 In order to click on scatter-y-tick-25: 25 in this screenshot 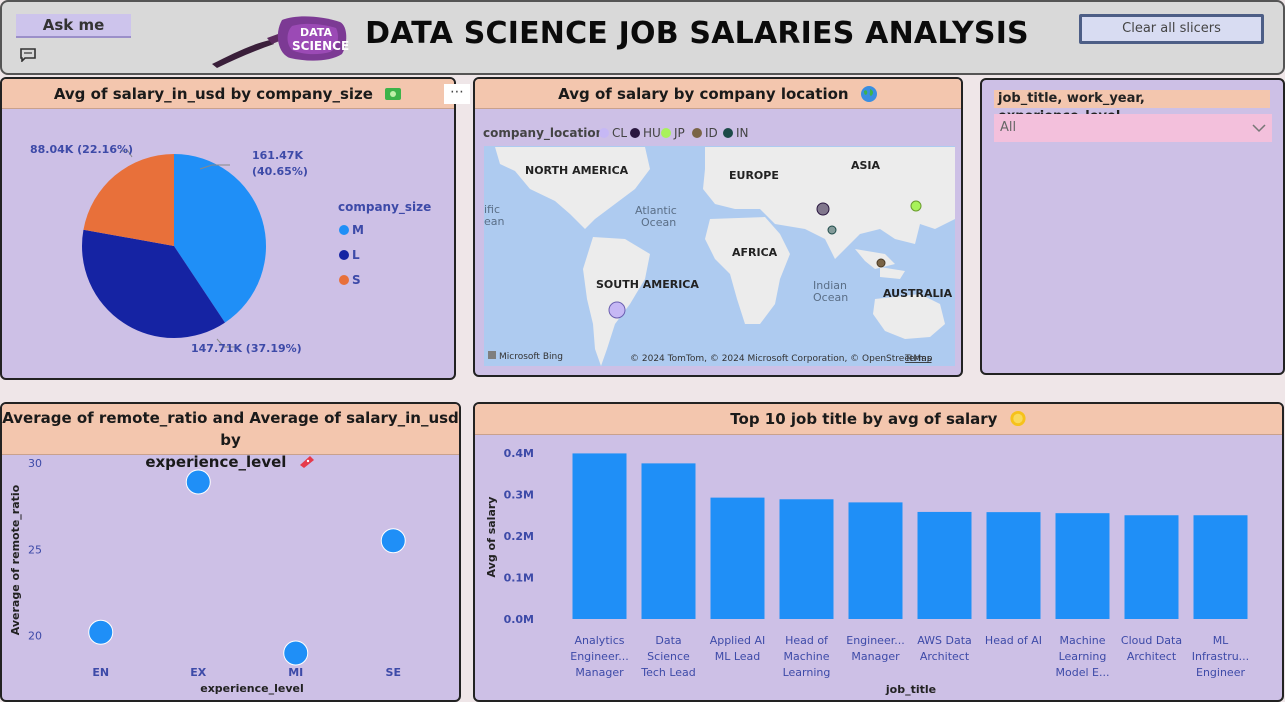, I will do `click(35, 549)`.